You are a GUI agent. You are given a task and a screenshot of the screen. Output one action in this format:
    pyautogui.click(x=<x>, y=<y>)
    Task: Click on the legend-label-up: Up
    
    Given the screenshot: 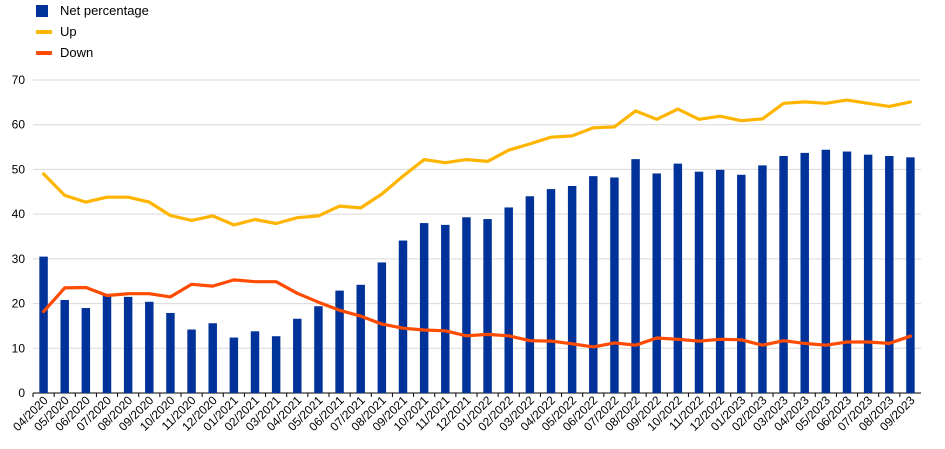 What is the action you would take?
    pyautogui.click(x=68, y=31)
    